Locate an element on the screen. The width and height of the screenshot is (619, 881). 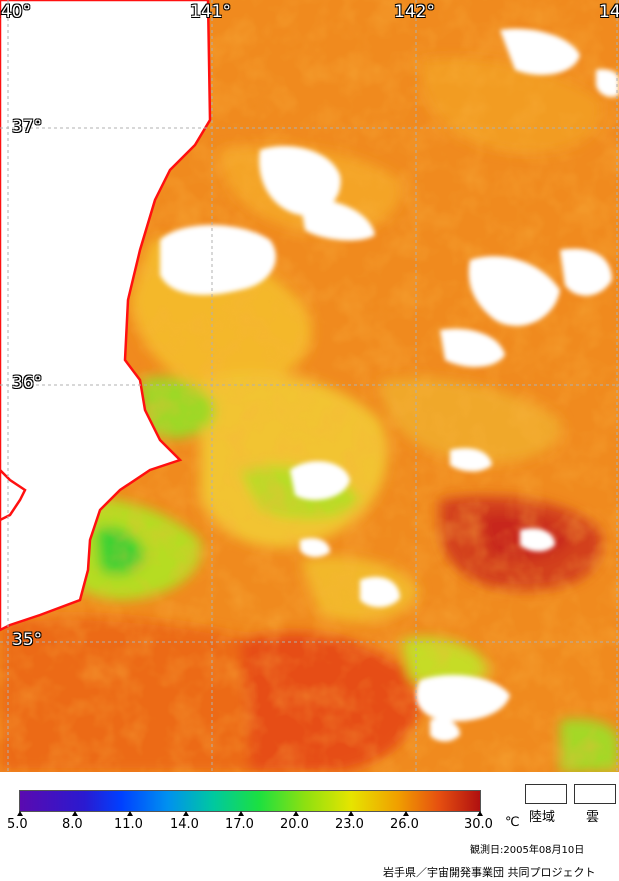
latitude-label-35: 35° is located at coordinates (27, 640).